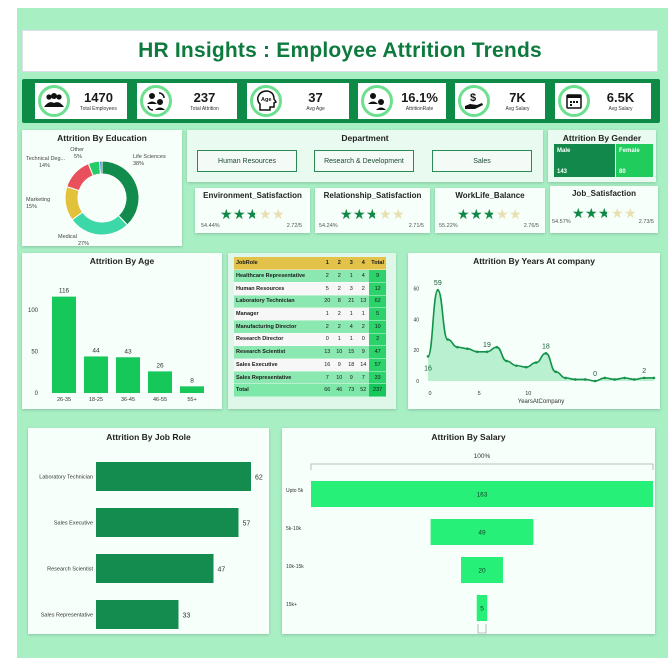 This screenshot has height=667, width=672. What do you see at coordinates (629, 151) in the screenshot?
I see `female-label: Female` at bounding box center [629, 151].